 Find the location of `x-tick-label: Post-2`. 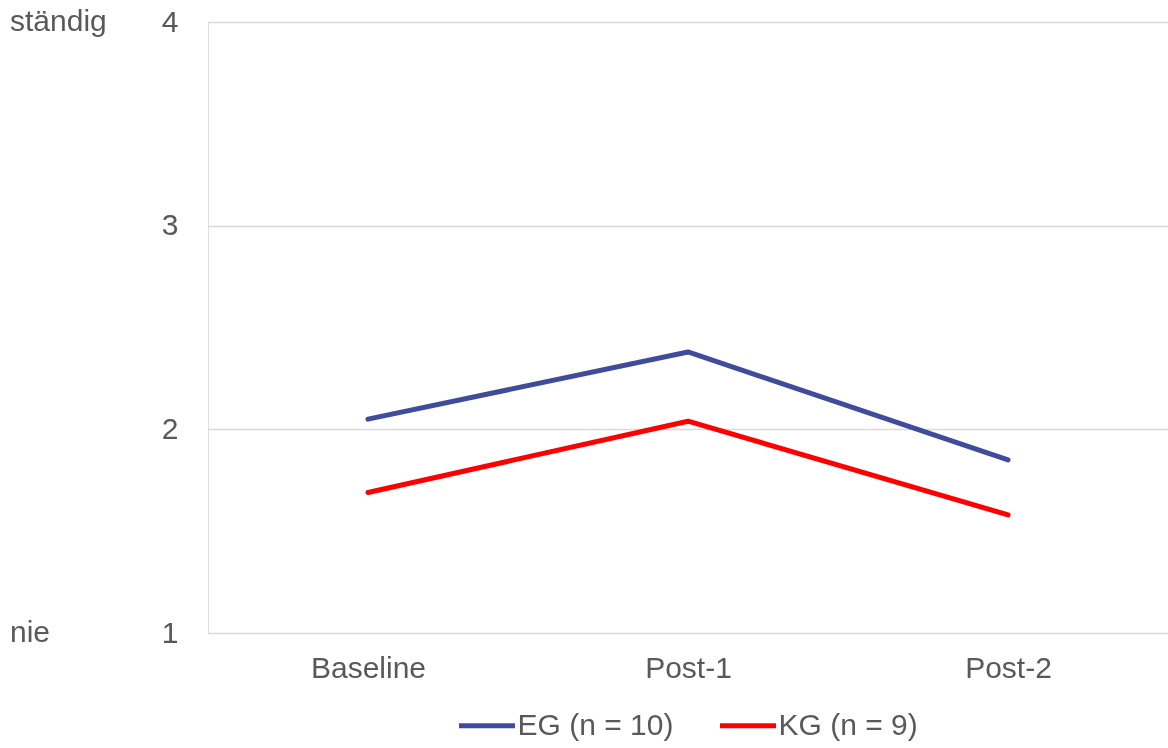

x-tick-label: Post-2 is located at coordinates (1008, 667).